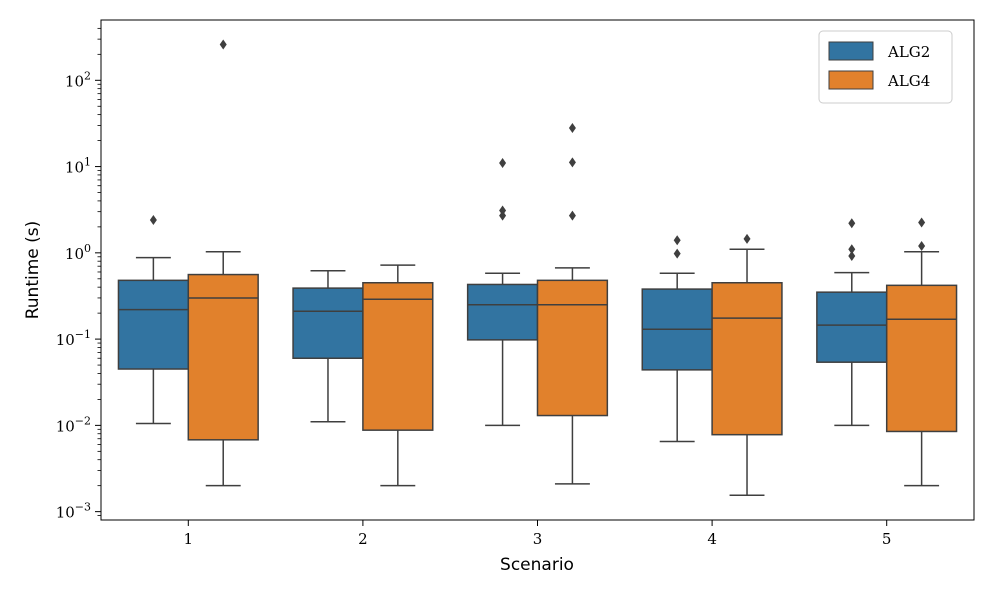  Describe the element at coordinates (33, 270) in the screenshot. I see `y-axis-title: Runtime (s)` at that location.